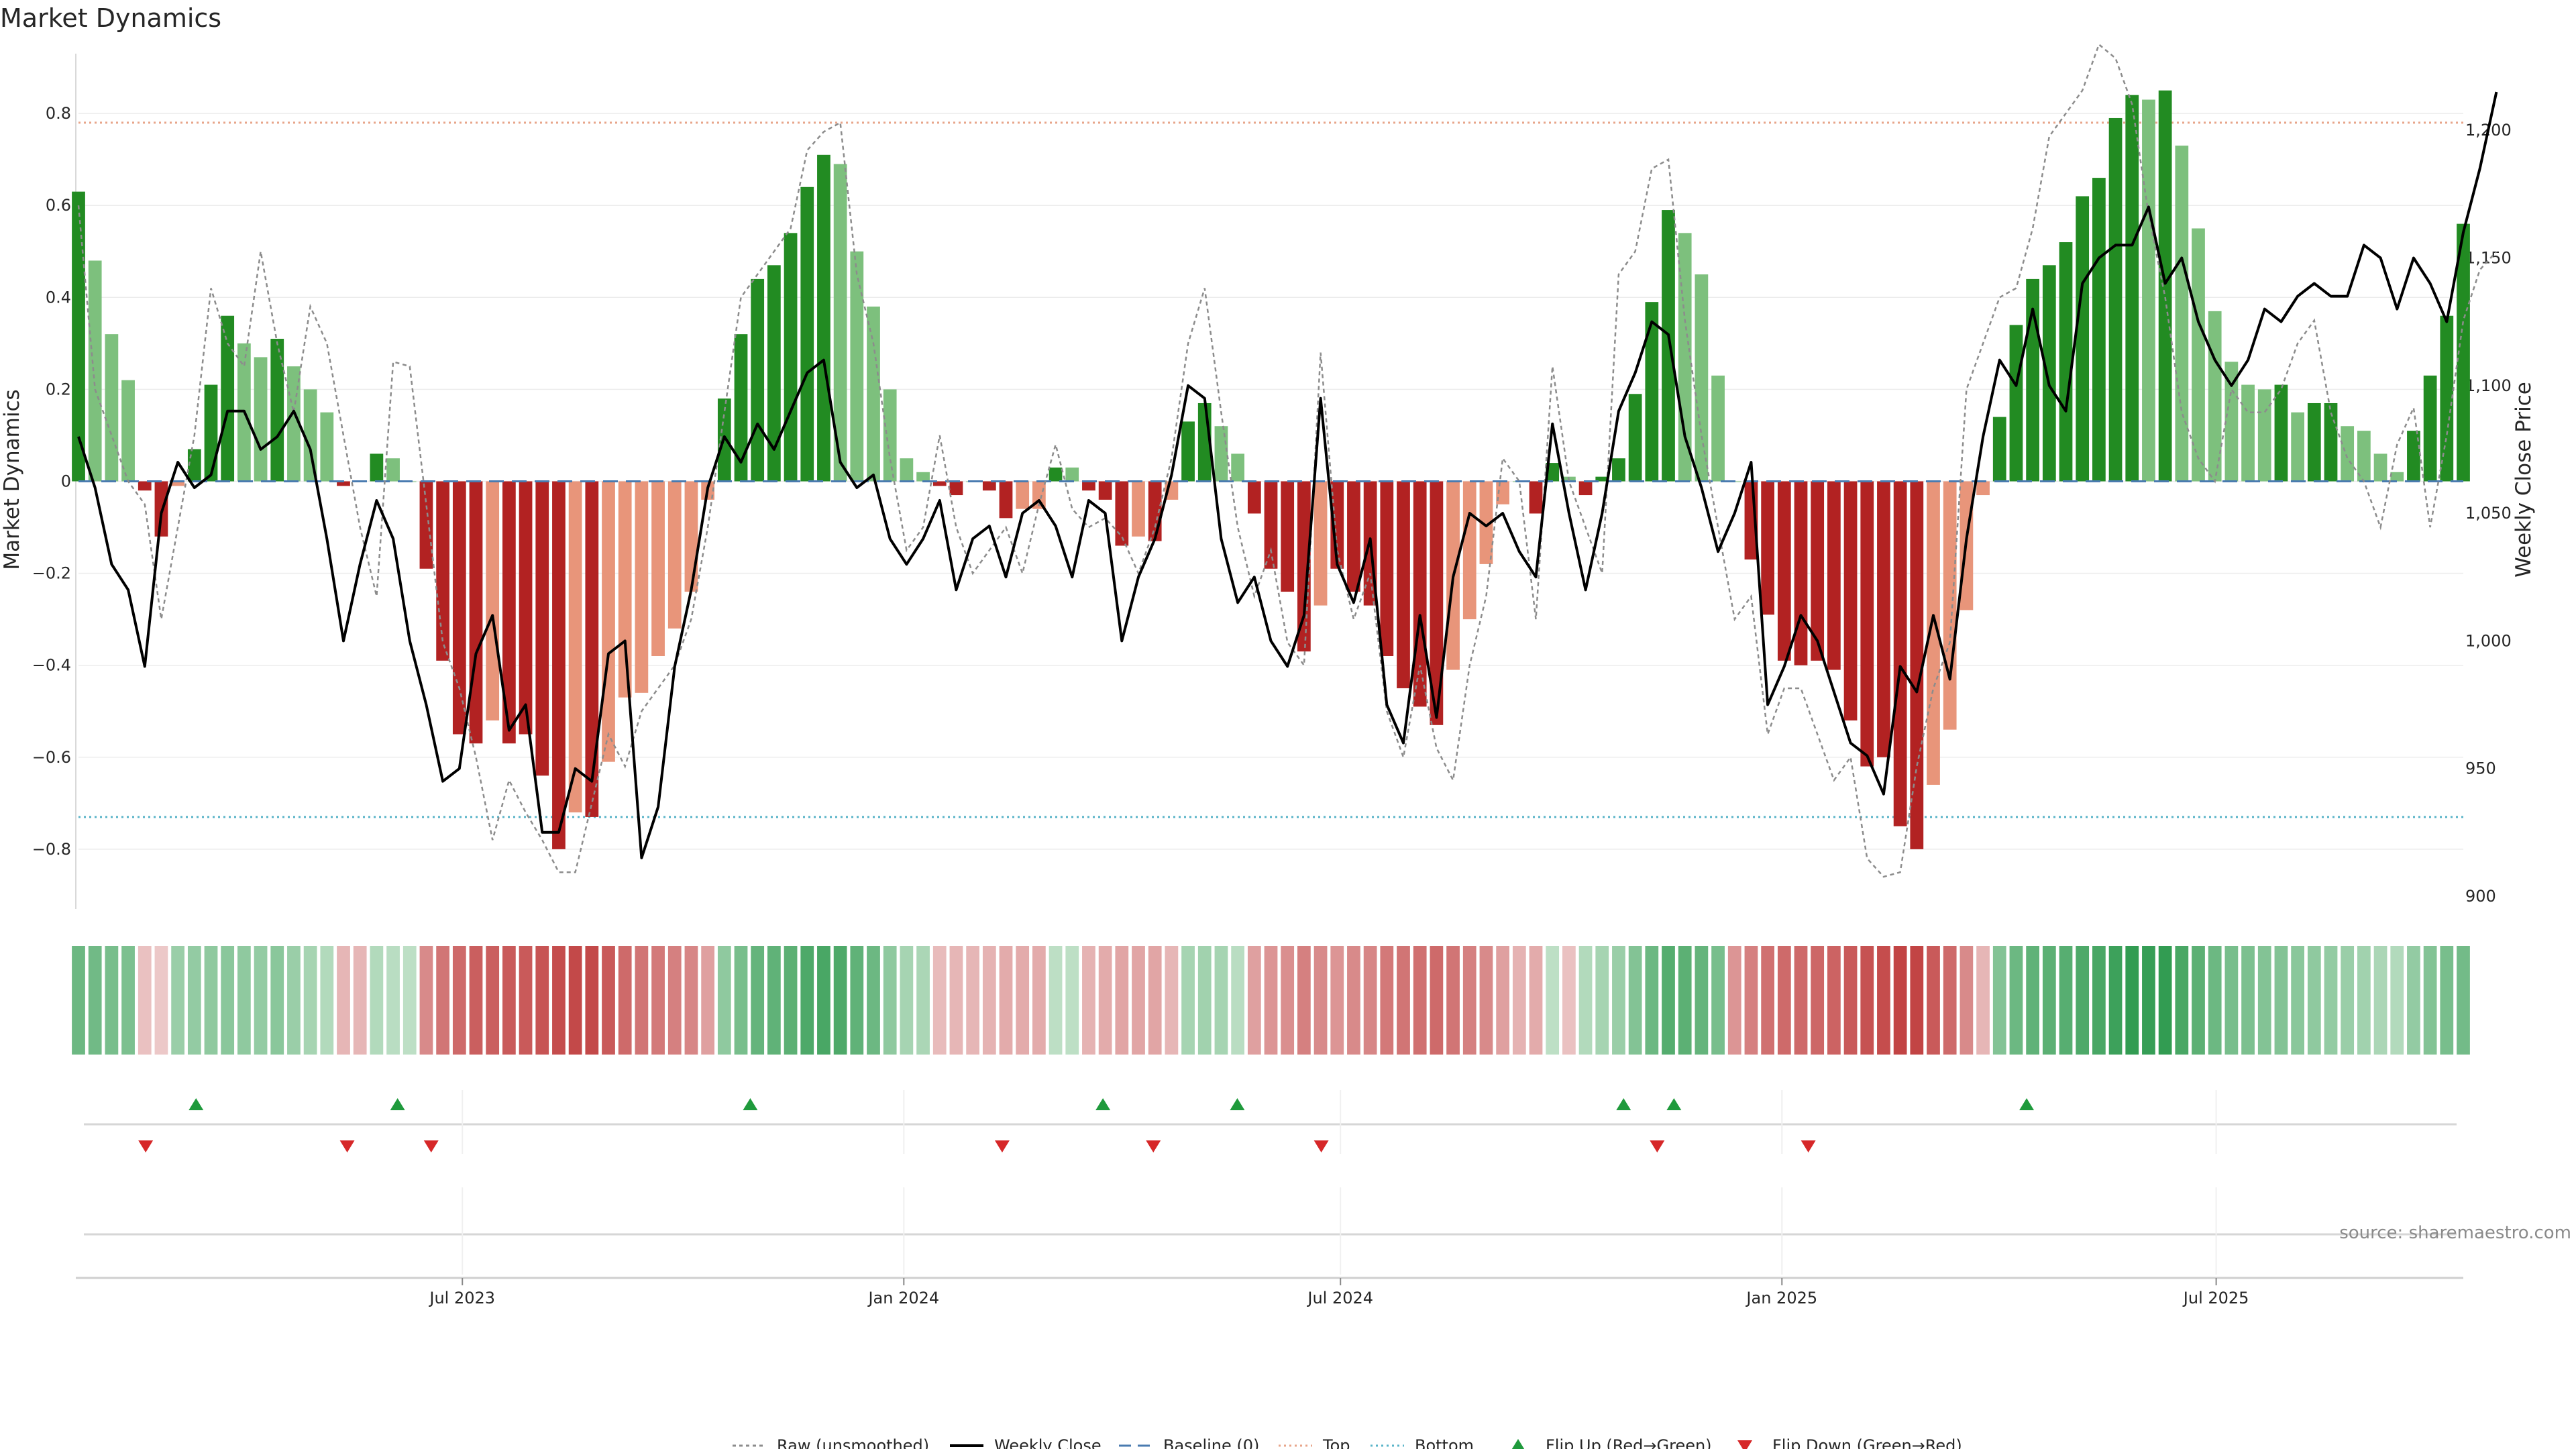 The image size is (2576, 1449). I want to click on legend-item: Flip Down (Green→Red), so click(1849, 1442).